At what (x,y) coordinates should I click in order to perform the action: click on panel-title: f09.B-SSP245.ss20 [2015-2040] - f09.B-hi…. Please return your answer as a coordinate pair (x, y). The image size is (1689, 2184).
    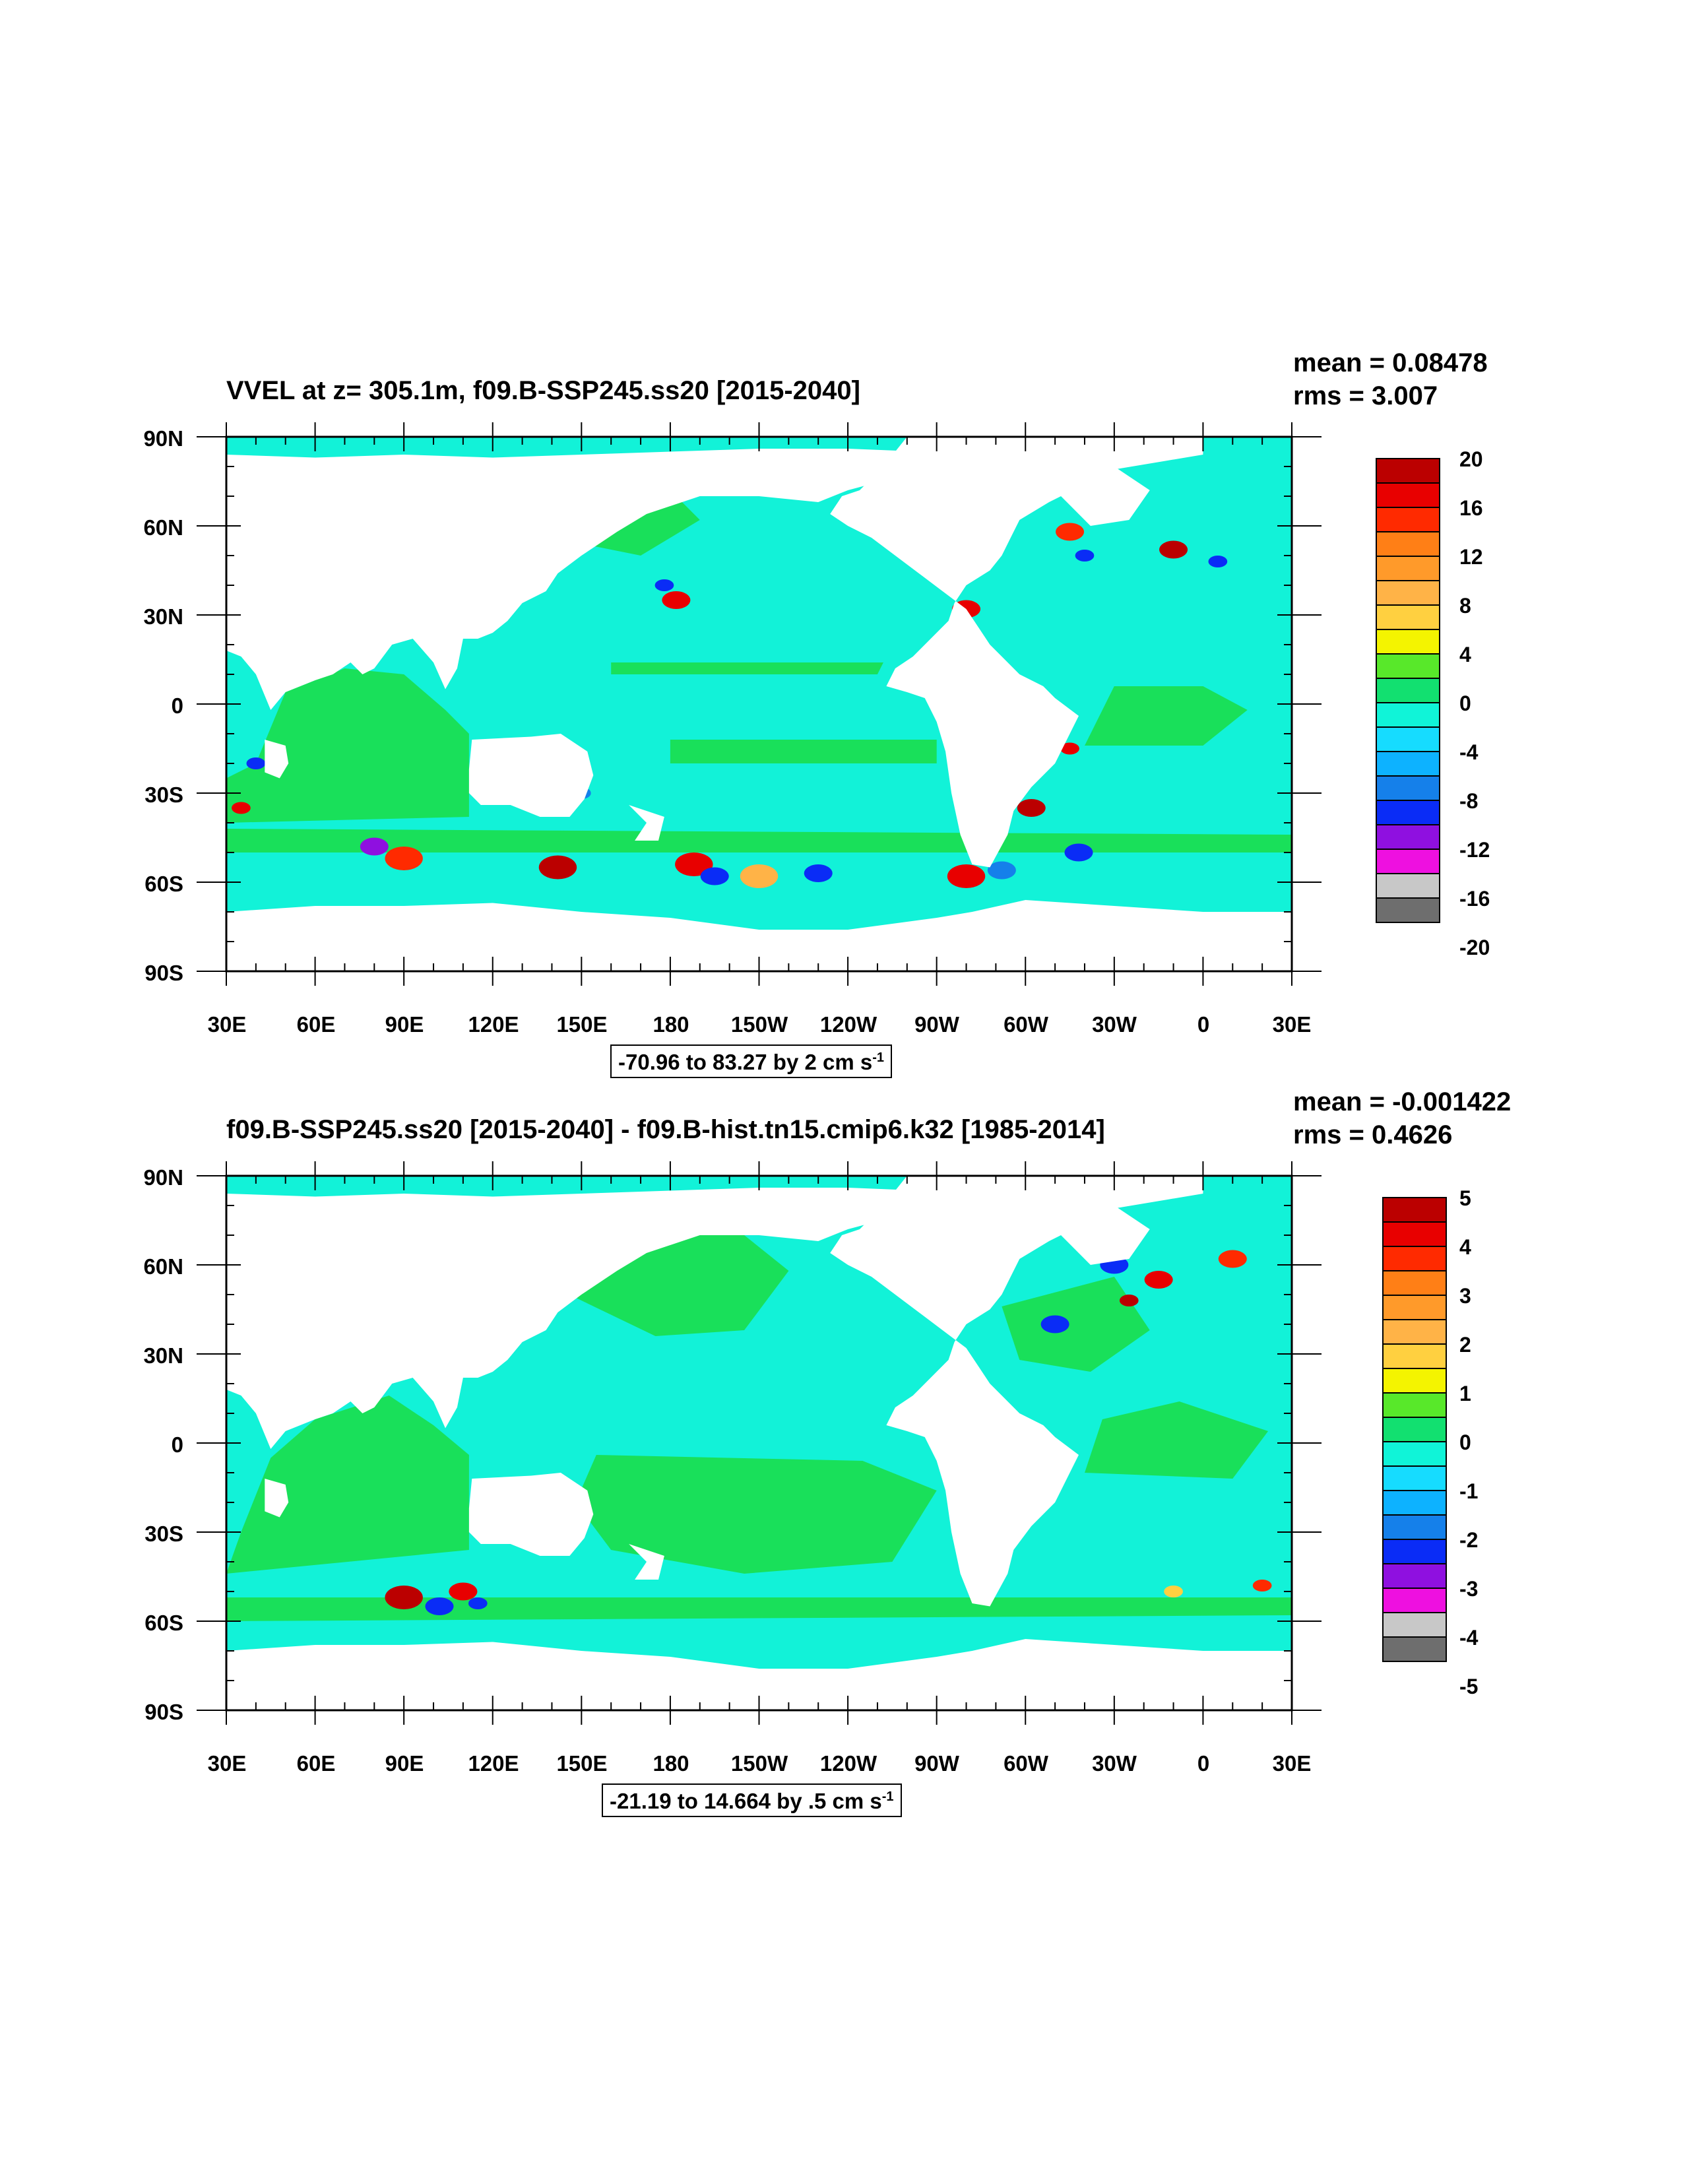
    Looking at the image, I should click on (665, 1129).